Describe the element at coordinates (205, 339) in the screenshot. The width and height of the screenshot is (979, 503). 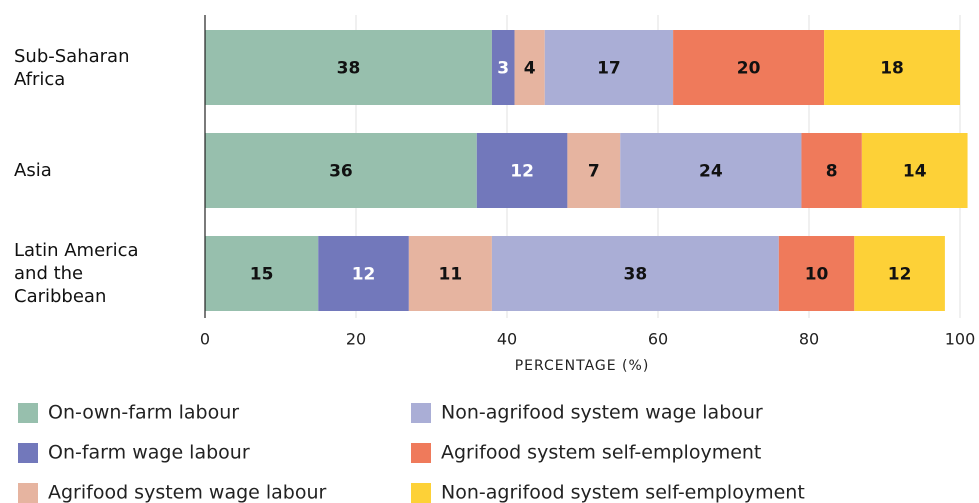
I see `x-tick-label: 0` at that location.